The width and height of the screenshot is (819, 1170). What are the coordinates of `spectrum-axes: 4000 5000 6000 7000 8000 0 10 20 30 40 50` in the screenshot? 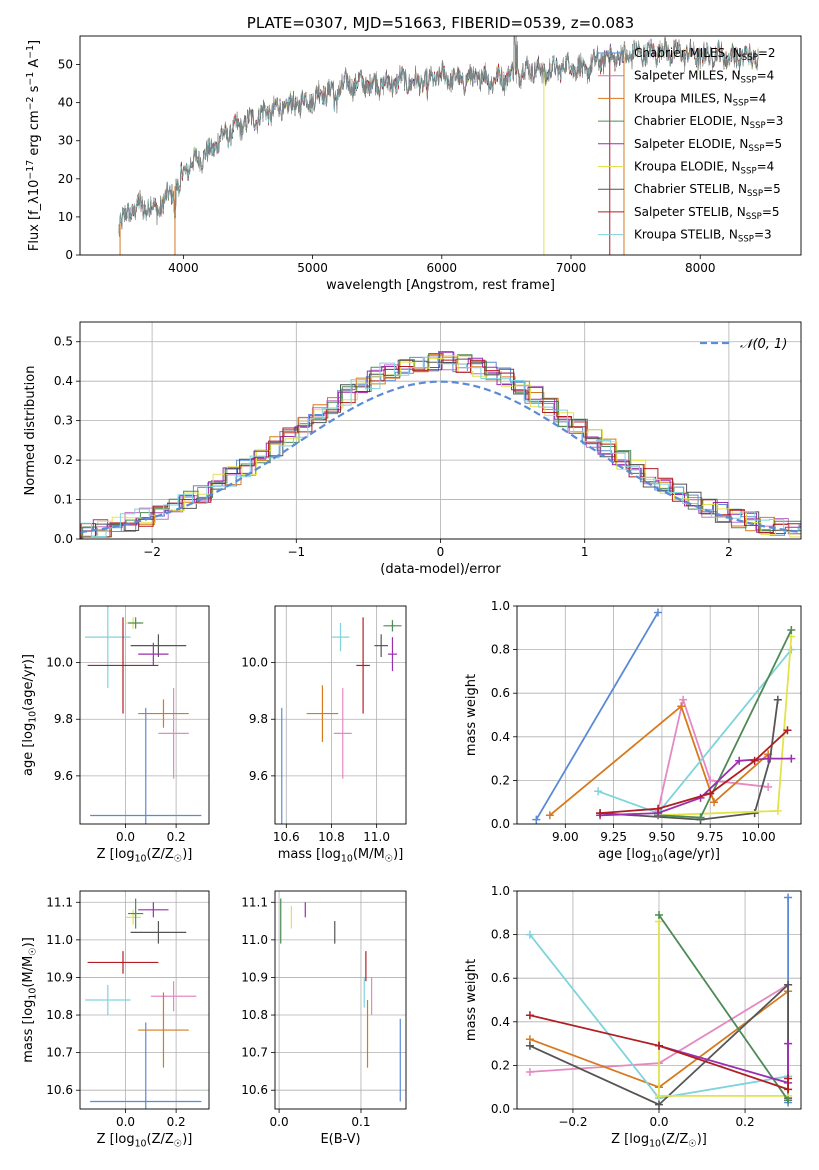 It's located at (387, 166).